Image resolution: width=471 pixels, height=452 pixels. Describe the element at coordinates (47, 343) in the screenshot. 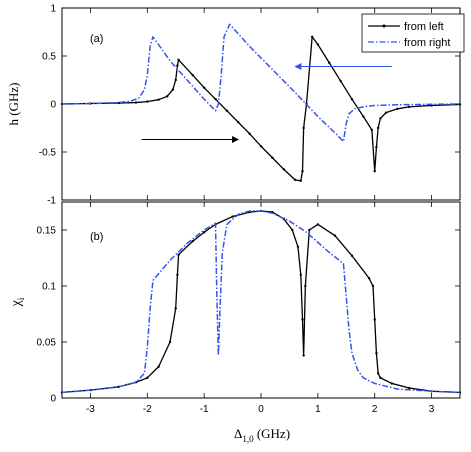

I see `y-tick-label-b: 0.05` at that location.